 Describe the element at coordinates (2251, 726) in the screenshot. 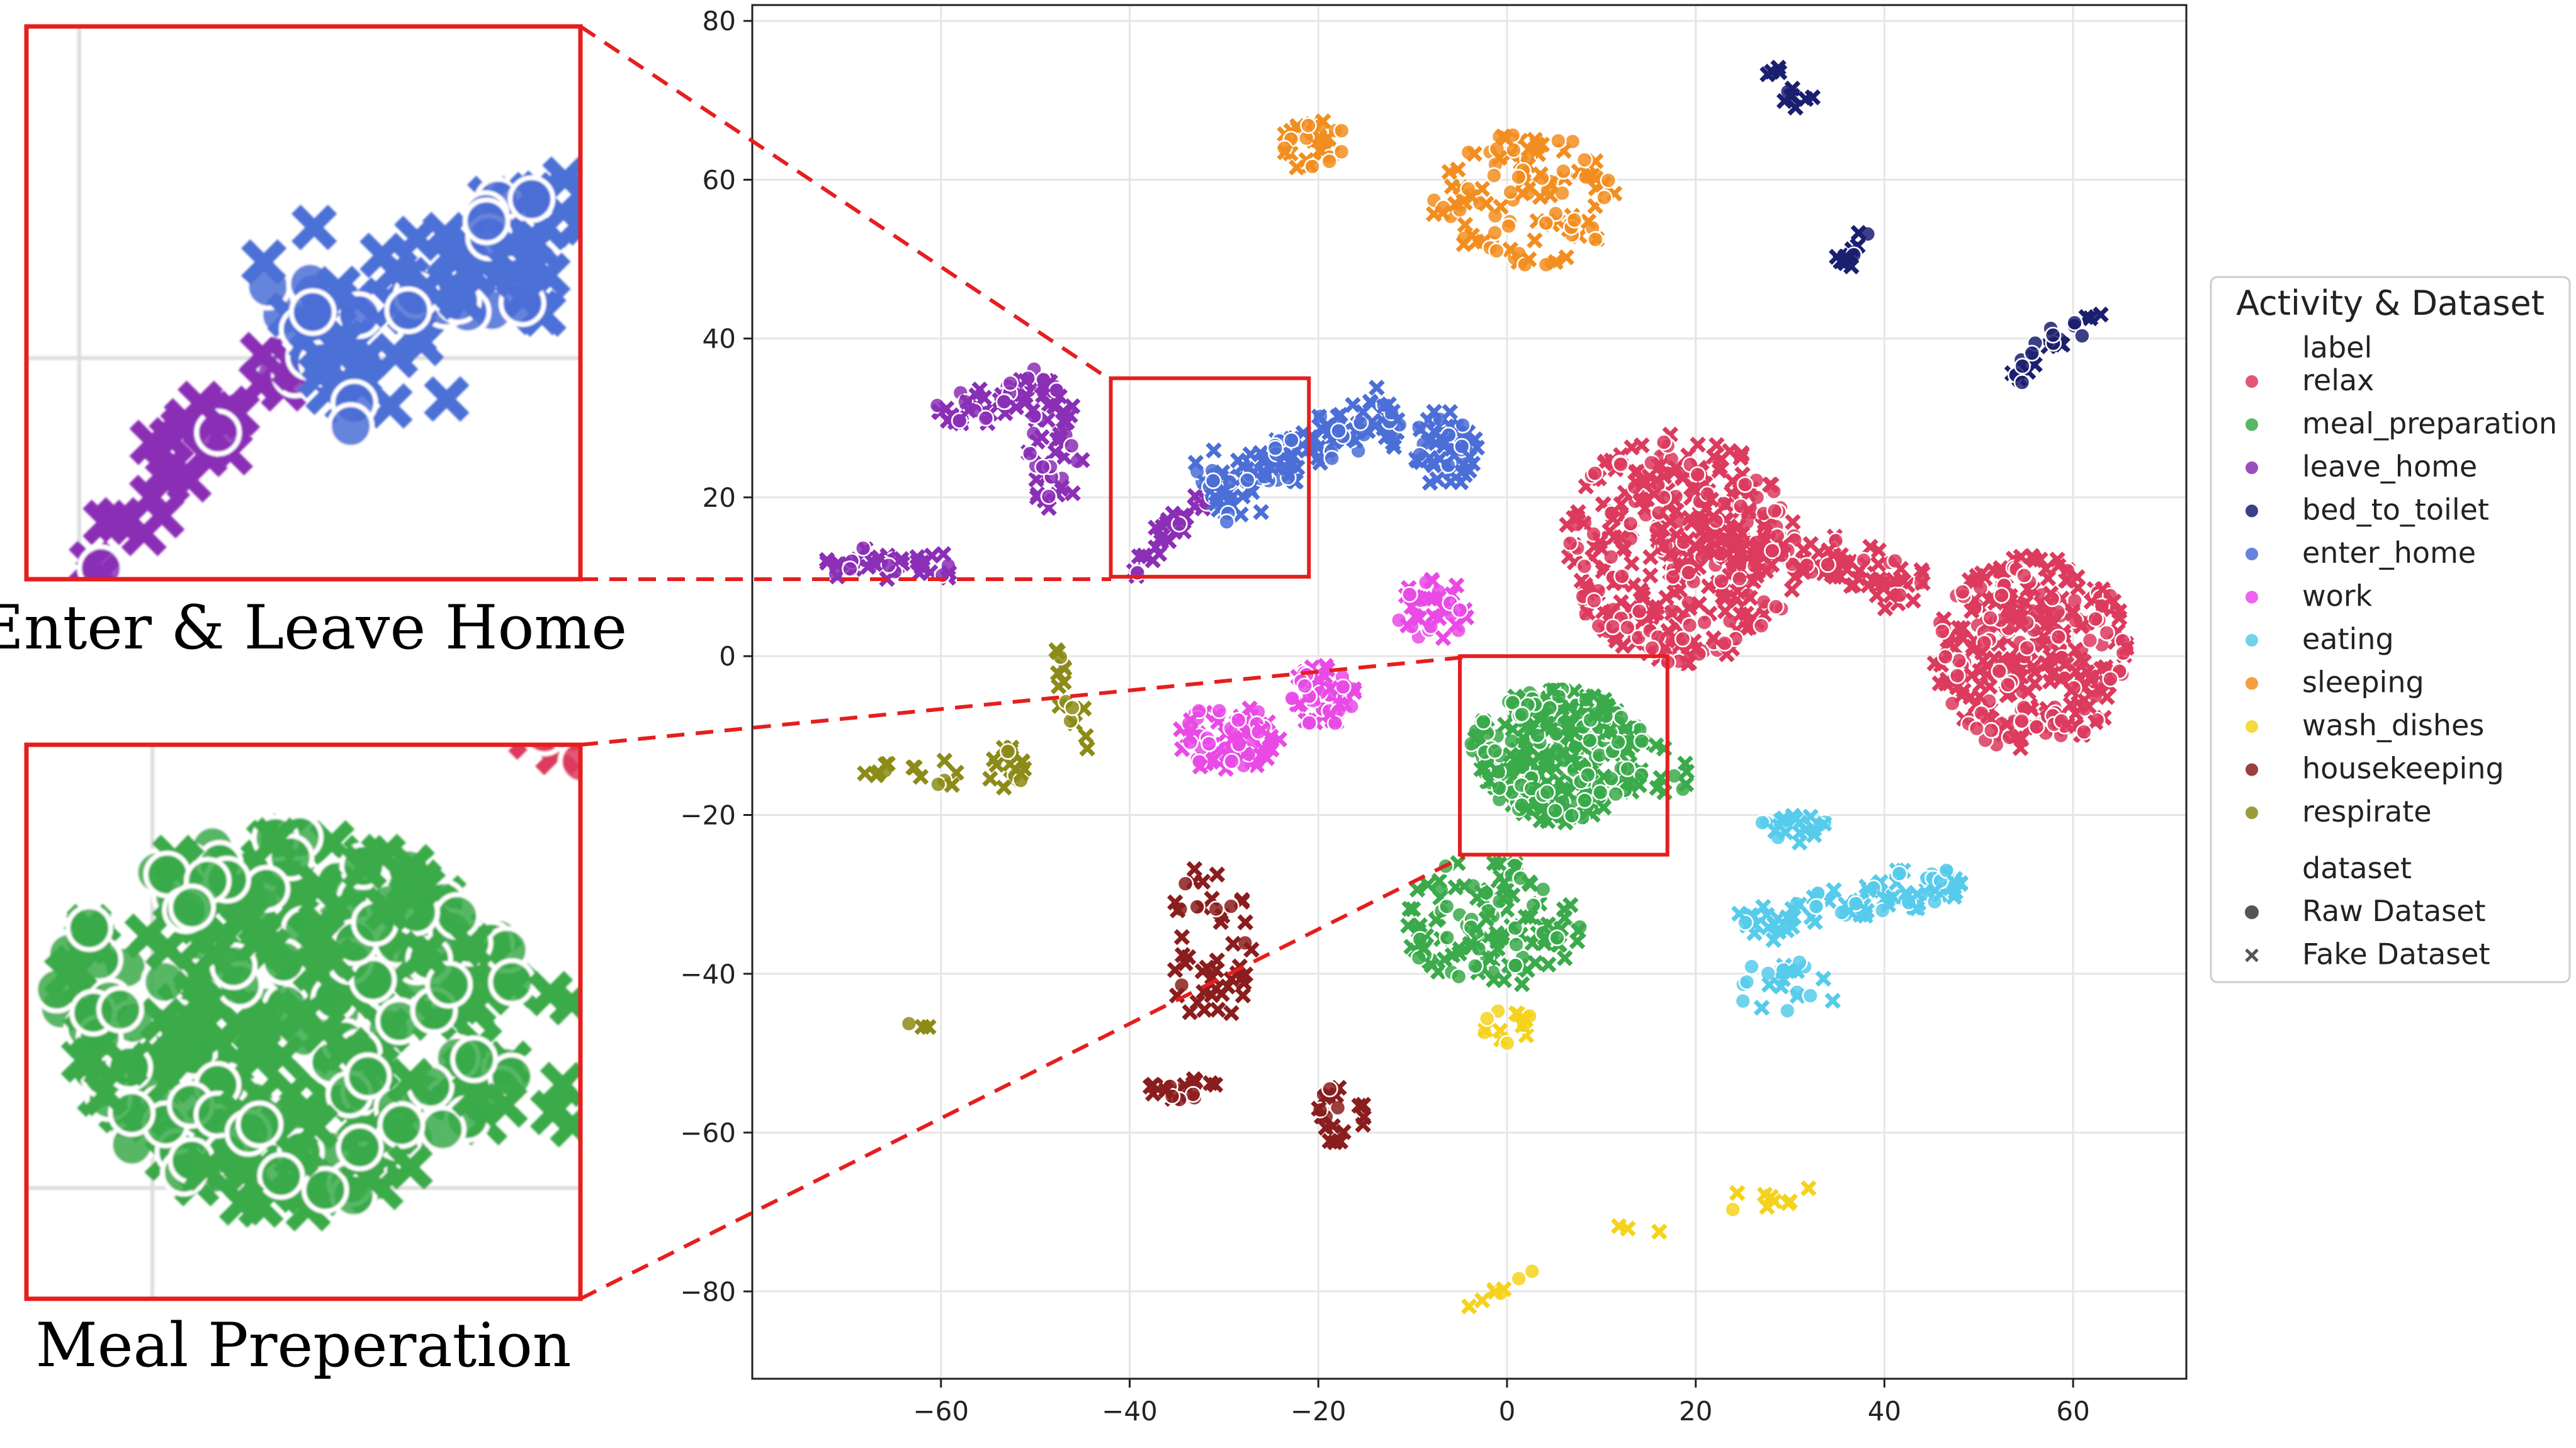

I see `legend-marker` at that location.